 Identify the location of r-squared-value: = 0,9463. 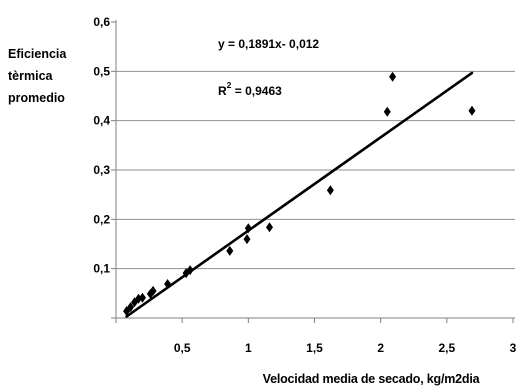
(256, 91).